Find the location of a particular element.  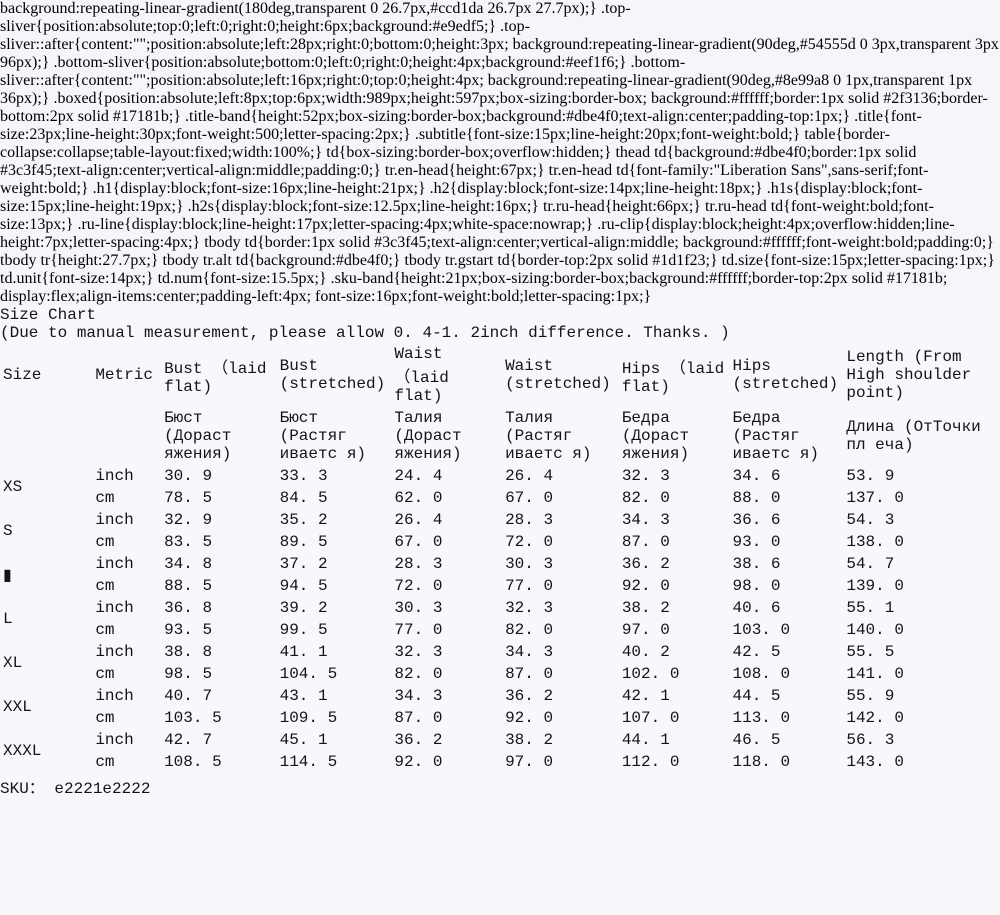

size-label: S is located at coordinates (8, 531).